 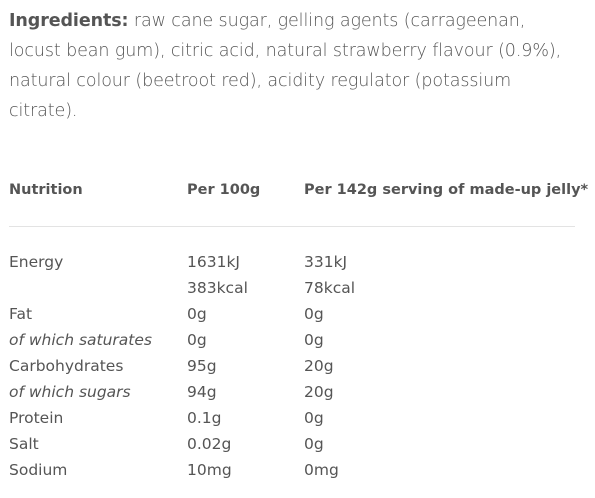 What do you see at coordinates (224, 190) in the screenshot?
I see `header-per-100g: Per 100g` at bounding box center [224, 190].